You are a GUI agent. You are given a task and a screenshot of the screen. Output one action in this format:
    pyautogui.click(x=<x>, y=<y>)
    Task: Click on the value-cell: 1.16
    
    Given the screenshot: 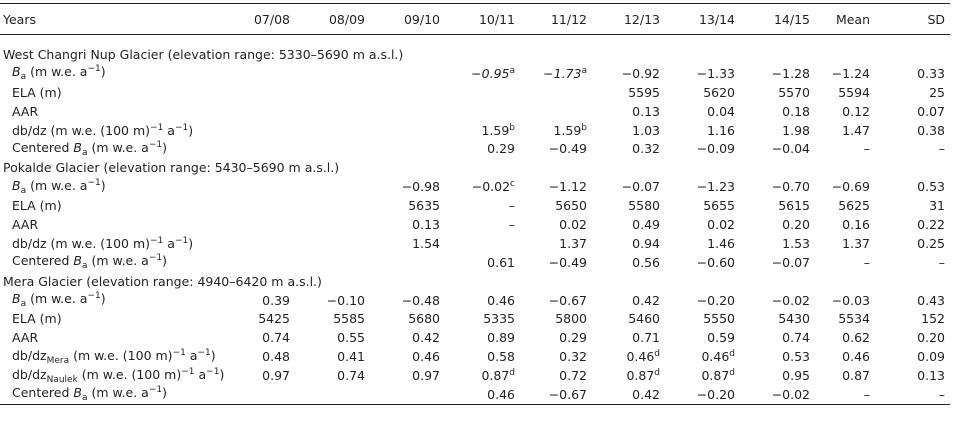 What is the action you would take?
    pyautogui.click(x=721, y=130)
    